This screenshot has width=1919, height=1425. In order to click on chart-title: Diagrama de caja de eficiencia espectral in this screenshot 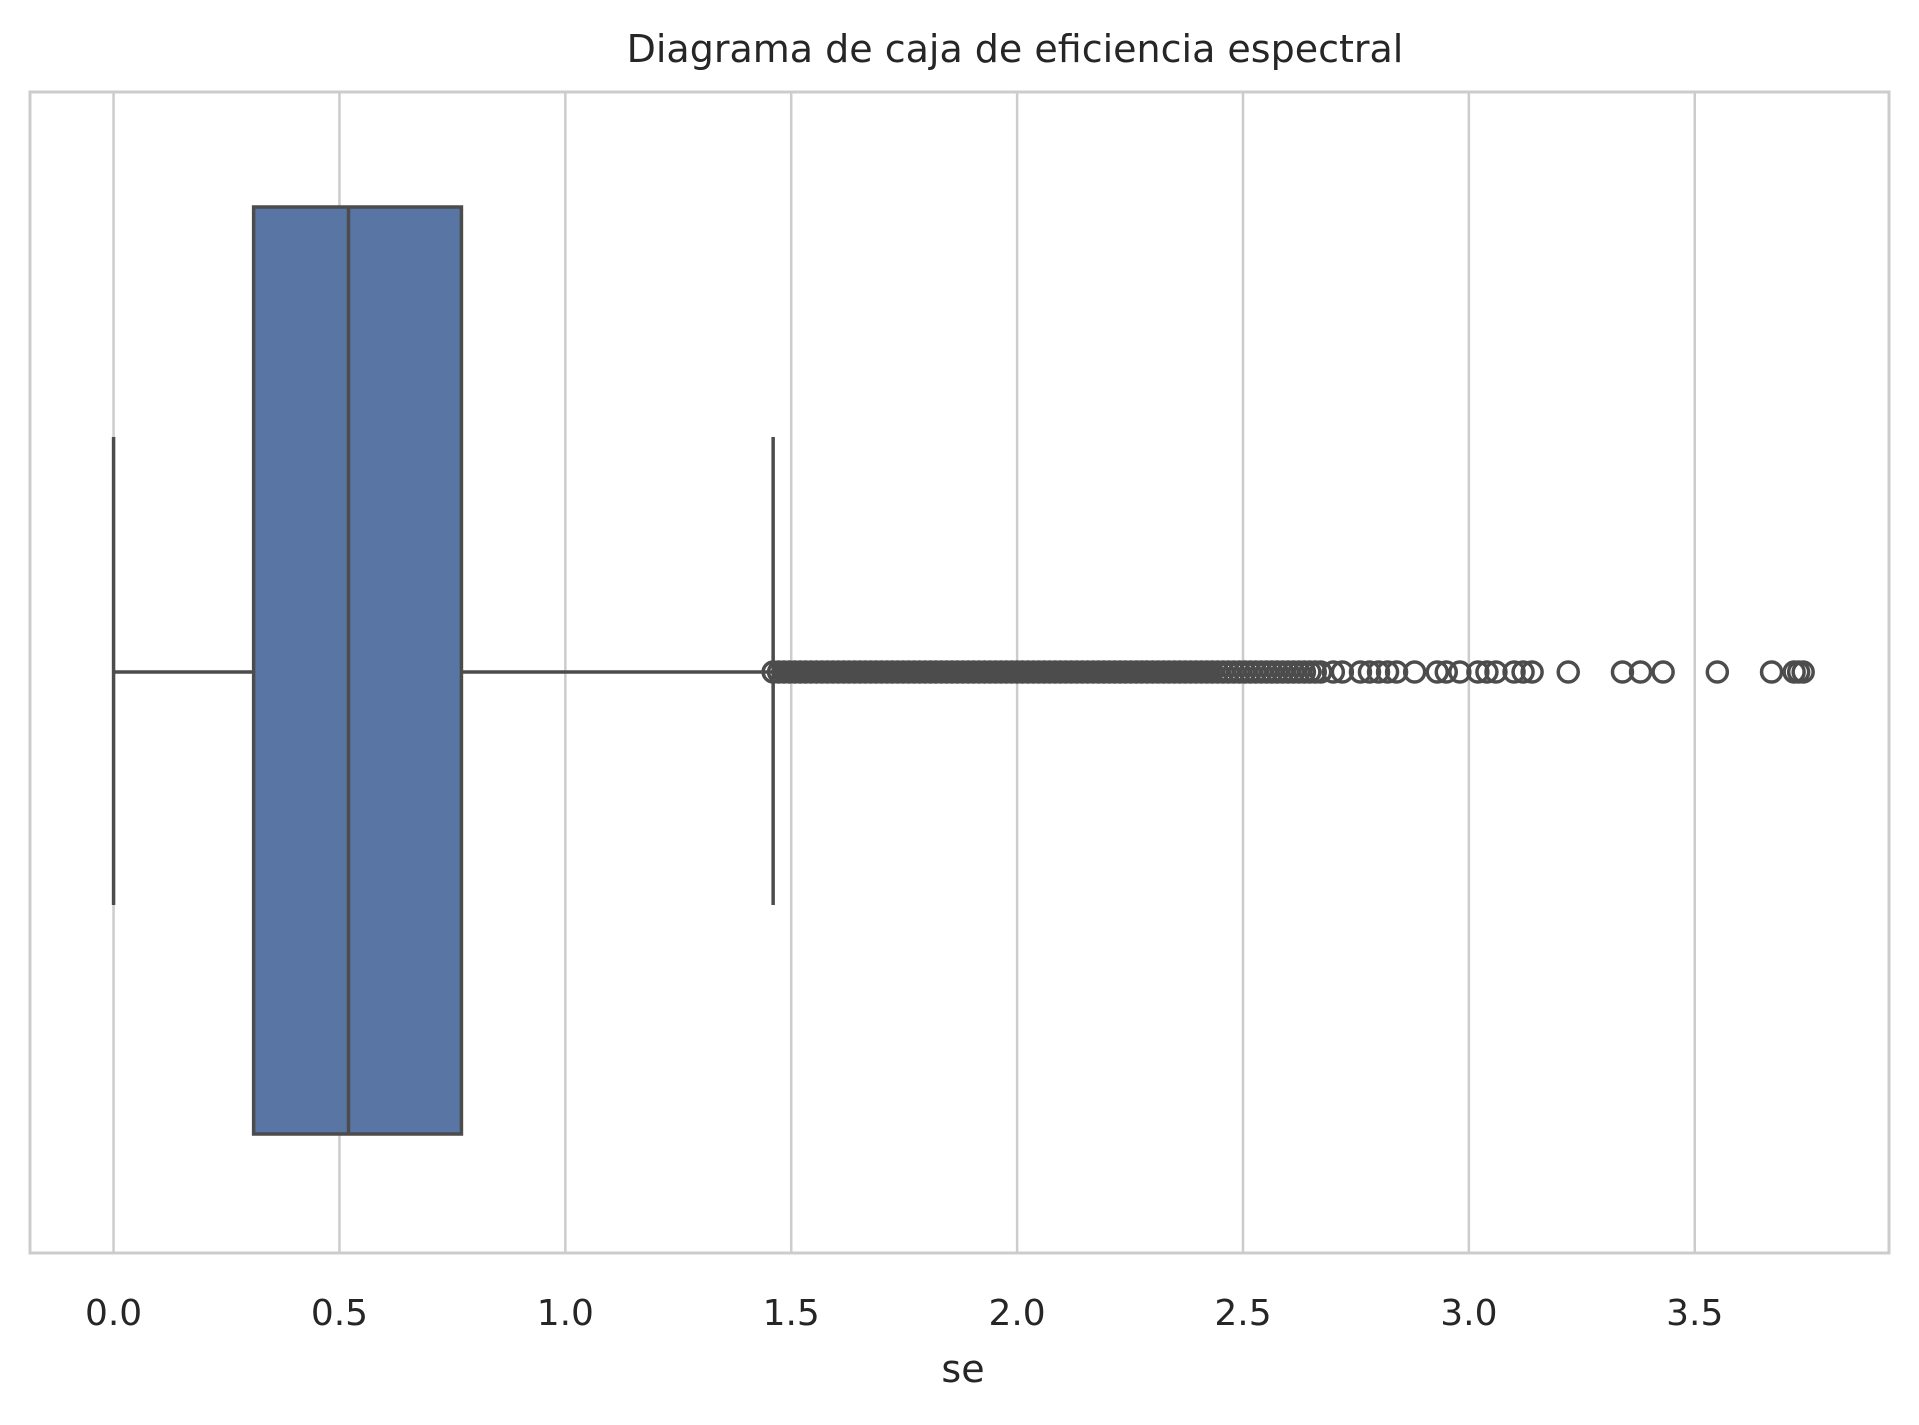, I will do `click(1015, 49)`.